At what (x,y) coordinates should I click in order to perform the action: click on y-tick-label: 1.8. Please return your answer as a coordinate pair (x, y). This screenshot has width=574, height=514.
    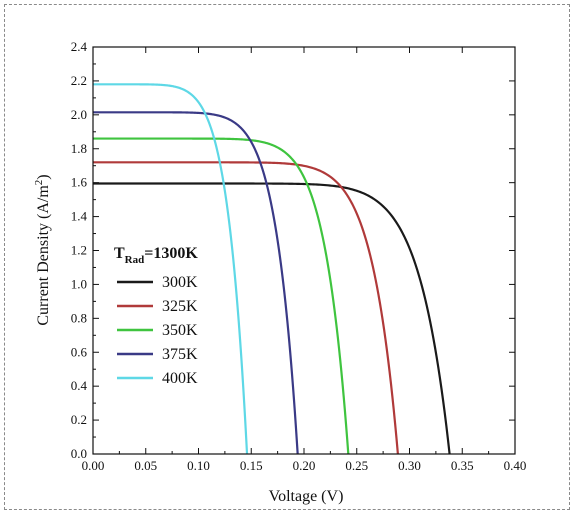
    Looking at the image, I should click on (79, 148).